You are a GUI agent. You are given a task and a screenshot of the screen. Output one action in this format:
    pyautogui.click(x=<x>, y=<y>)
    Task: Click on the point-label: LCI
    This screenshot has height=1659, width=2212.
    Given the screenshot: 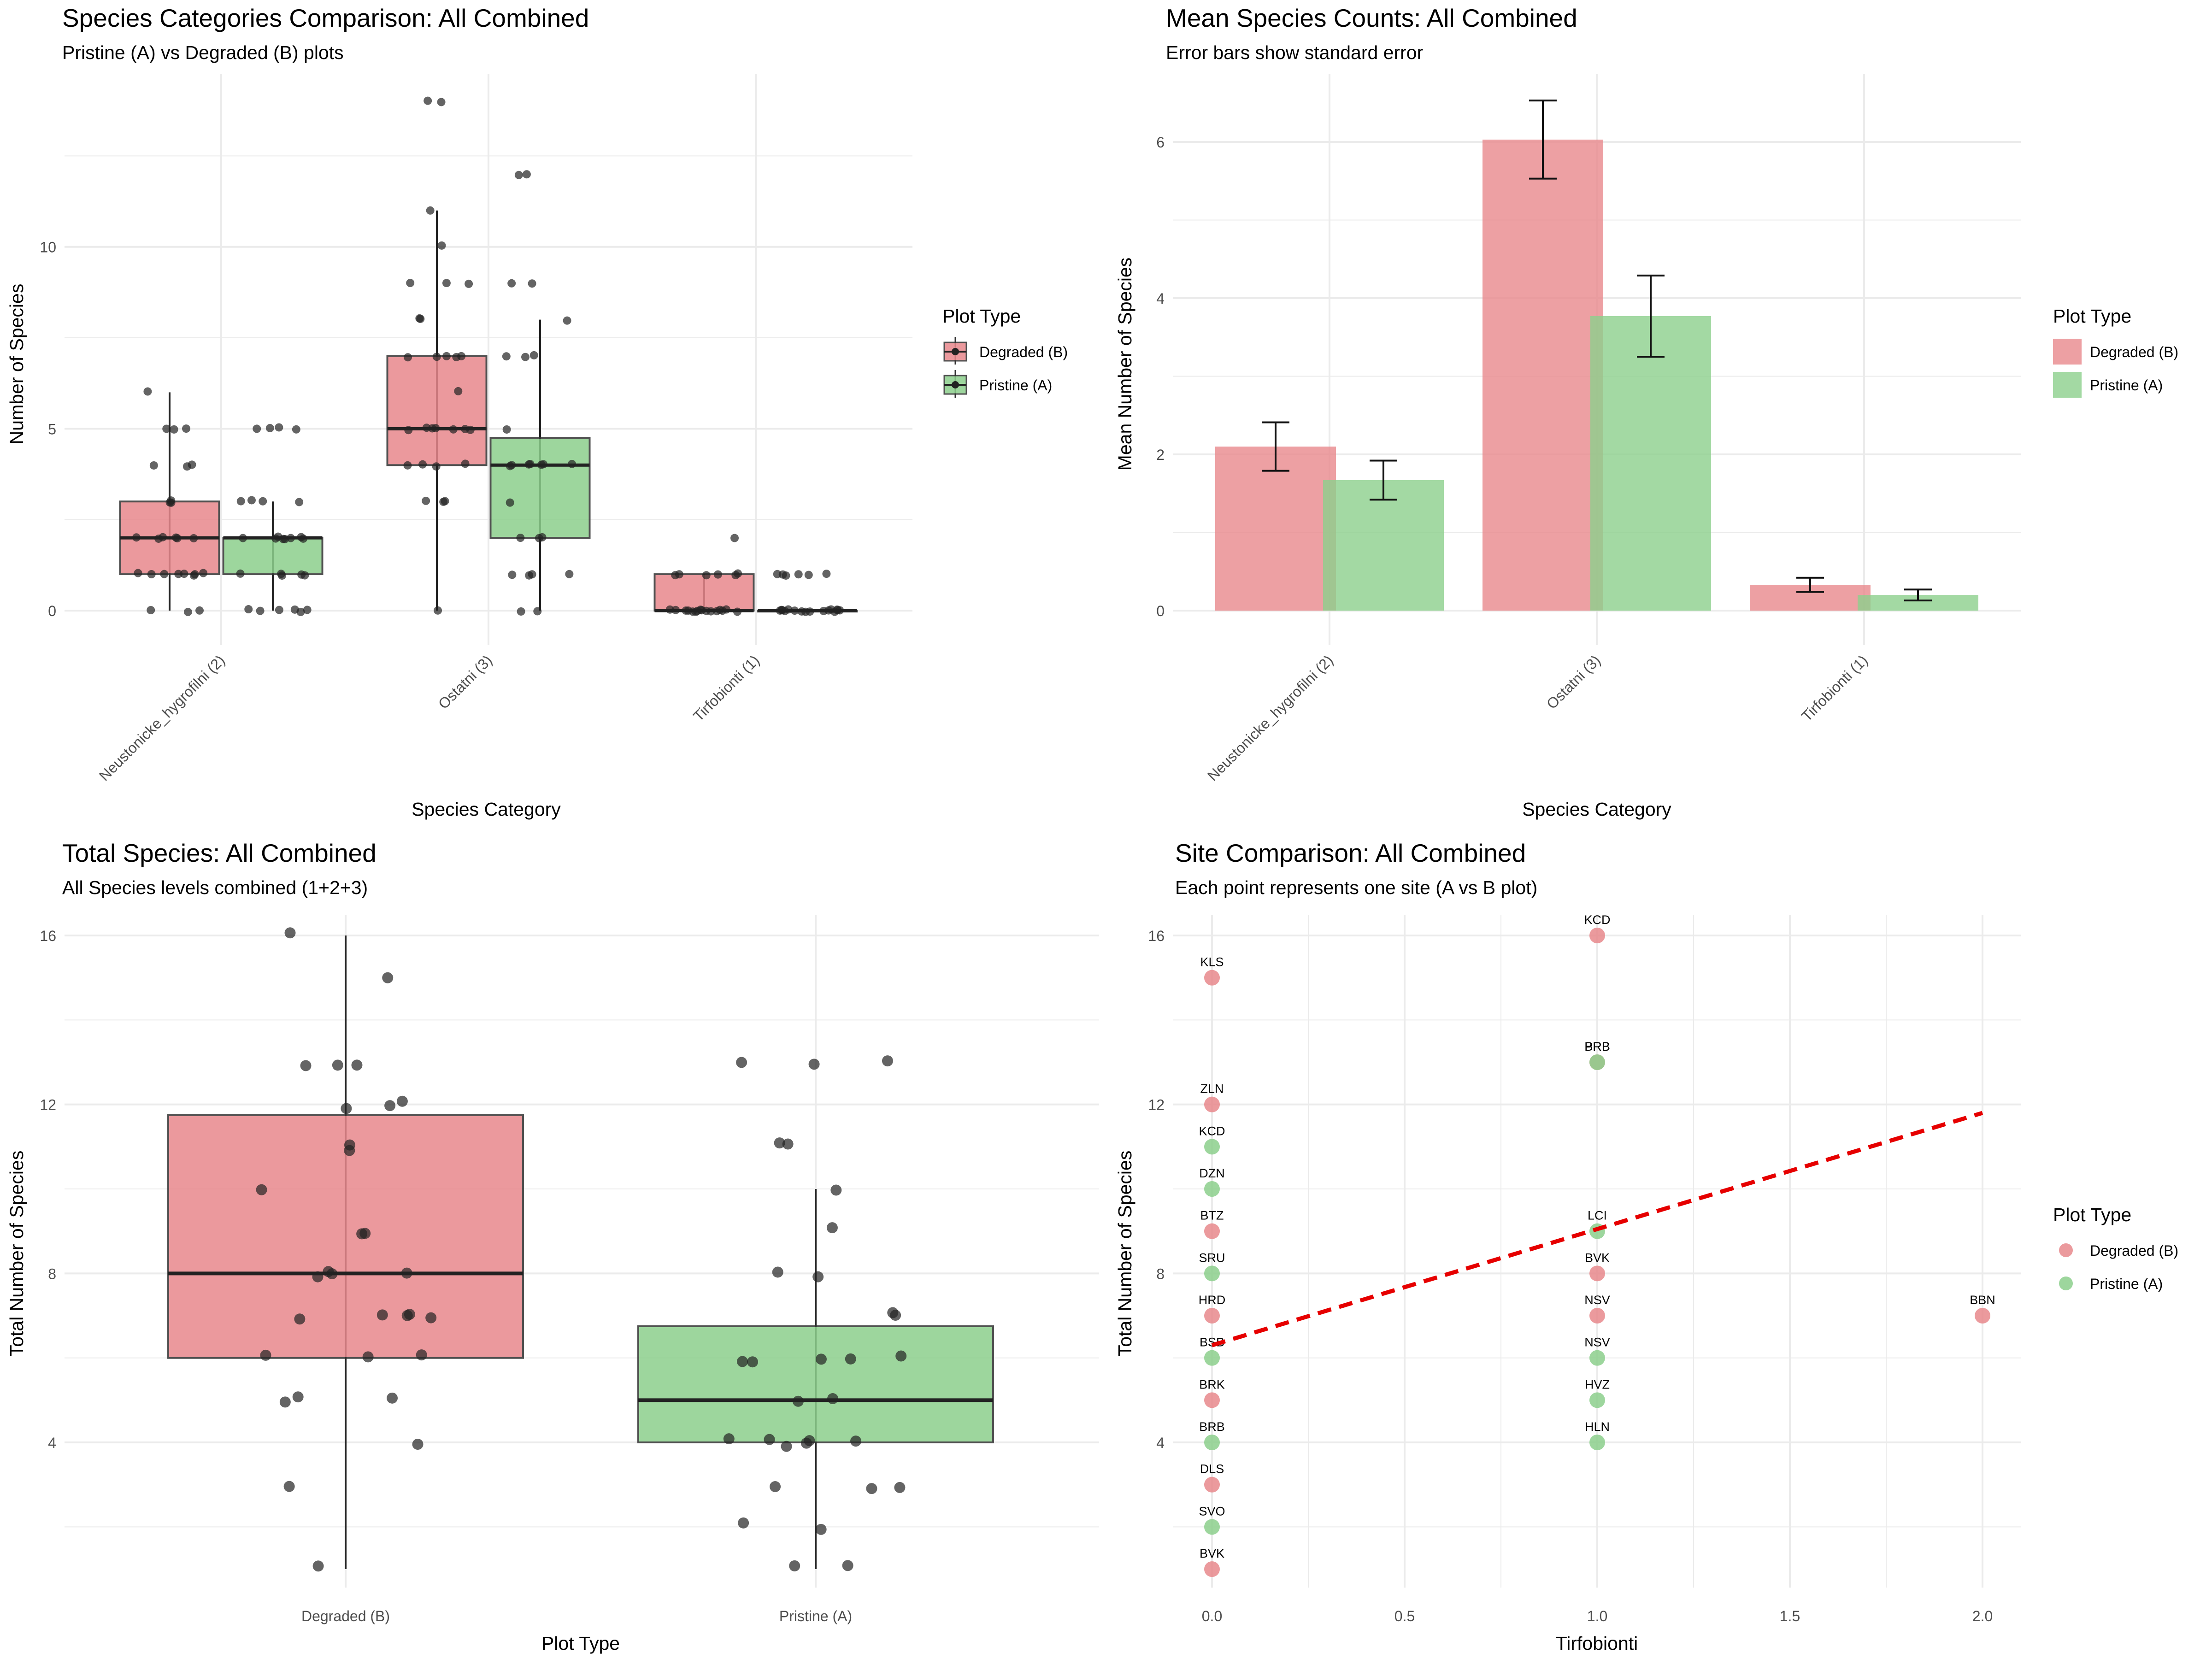 What is the action you would take?
    pyautogui.click(x=1597, y=1216)
    